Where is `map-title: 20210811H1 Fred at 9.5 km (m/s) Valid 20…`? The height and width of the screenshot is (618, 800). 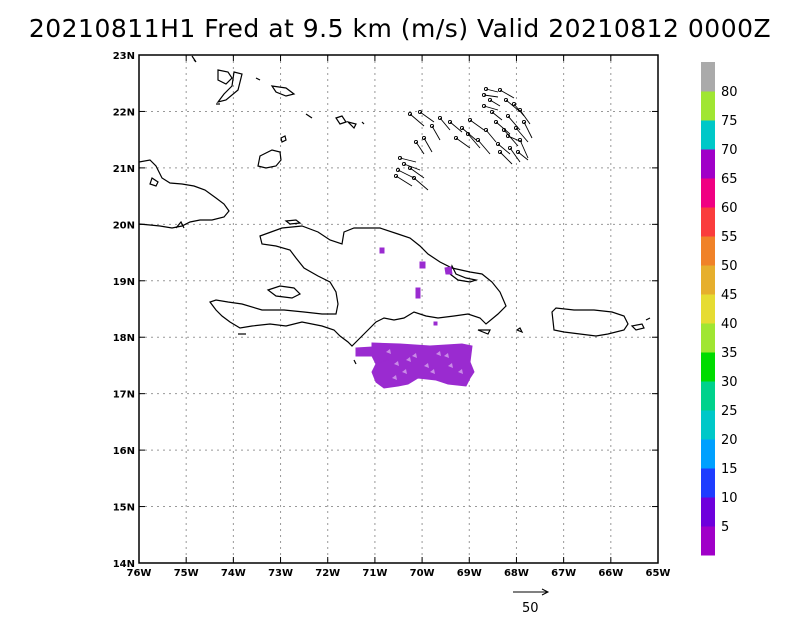 map-title: 20210811H1 Fred at 9.5 km (m/s) Valid 20… is located at coordinates (400, 28).